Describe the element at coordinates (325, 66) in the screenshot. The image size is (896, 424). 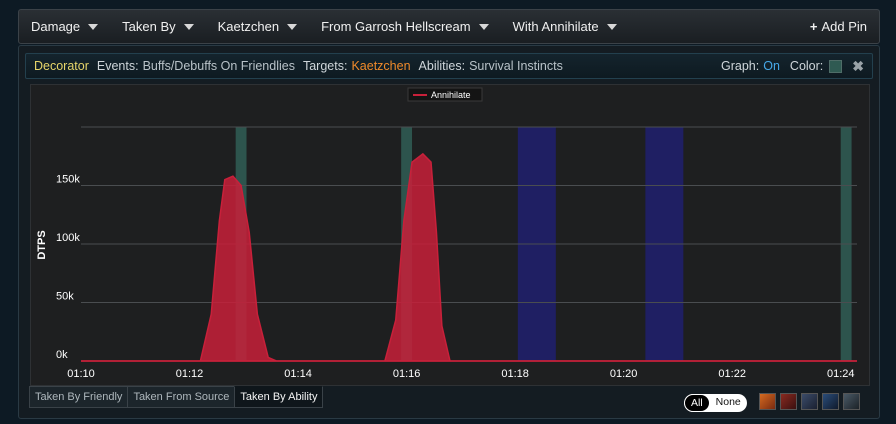
I see `targets-label: Targets:` at that location.